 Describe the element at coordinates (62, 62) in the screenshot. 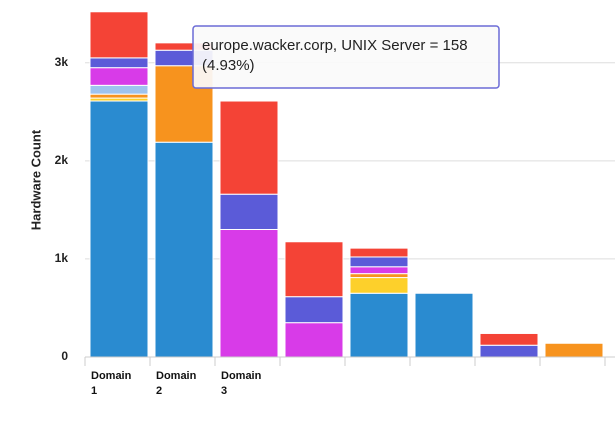

I see `y-tick-label: 3k` at that location.